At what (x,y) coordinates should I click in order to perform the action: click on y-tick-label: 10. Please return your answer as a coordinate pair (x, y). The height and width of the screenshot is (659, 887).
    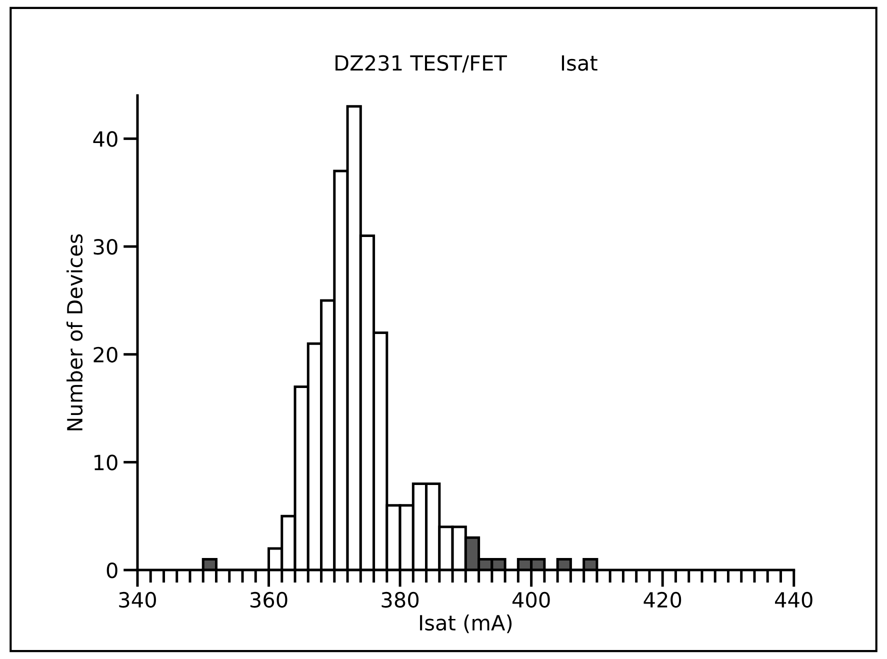
    Looking at the image, I should click on (106, 462).